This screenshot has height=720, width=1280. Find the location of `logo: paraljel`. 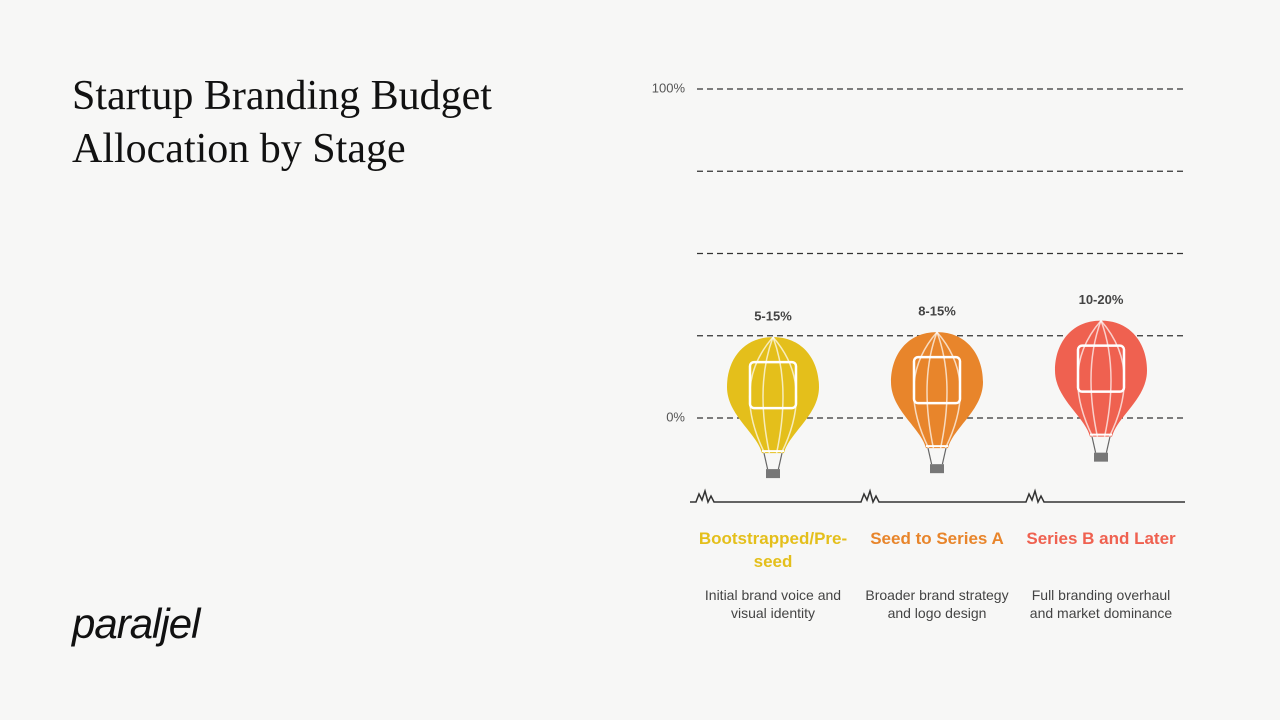

logo: paraljel is located at coordinates (136, 623).